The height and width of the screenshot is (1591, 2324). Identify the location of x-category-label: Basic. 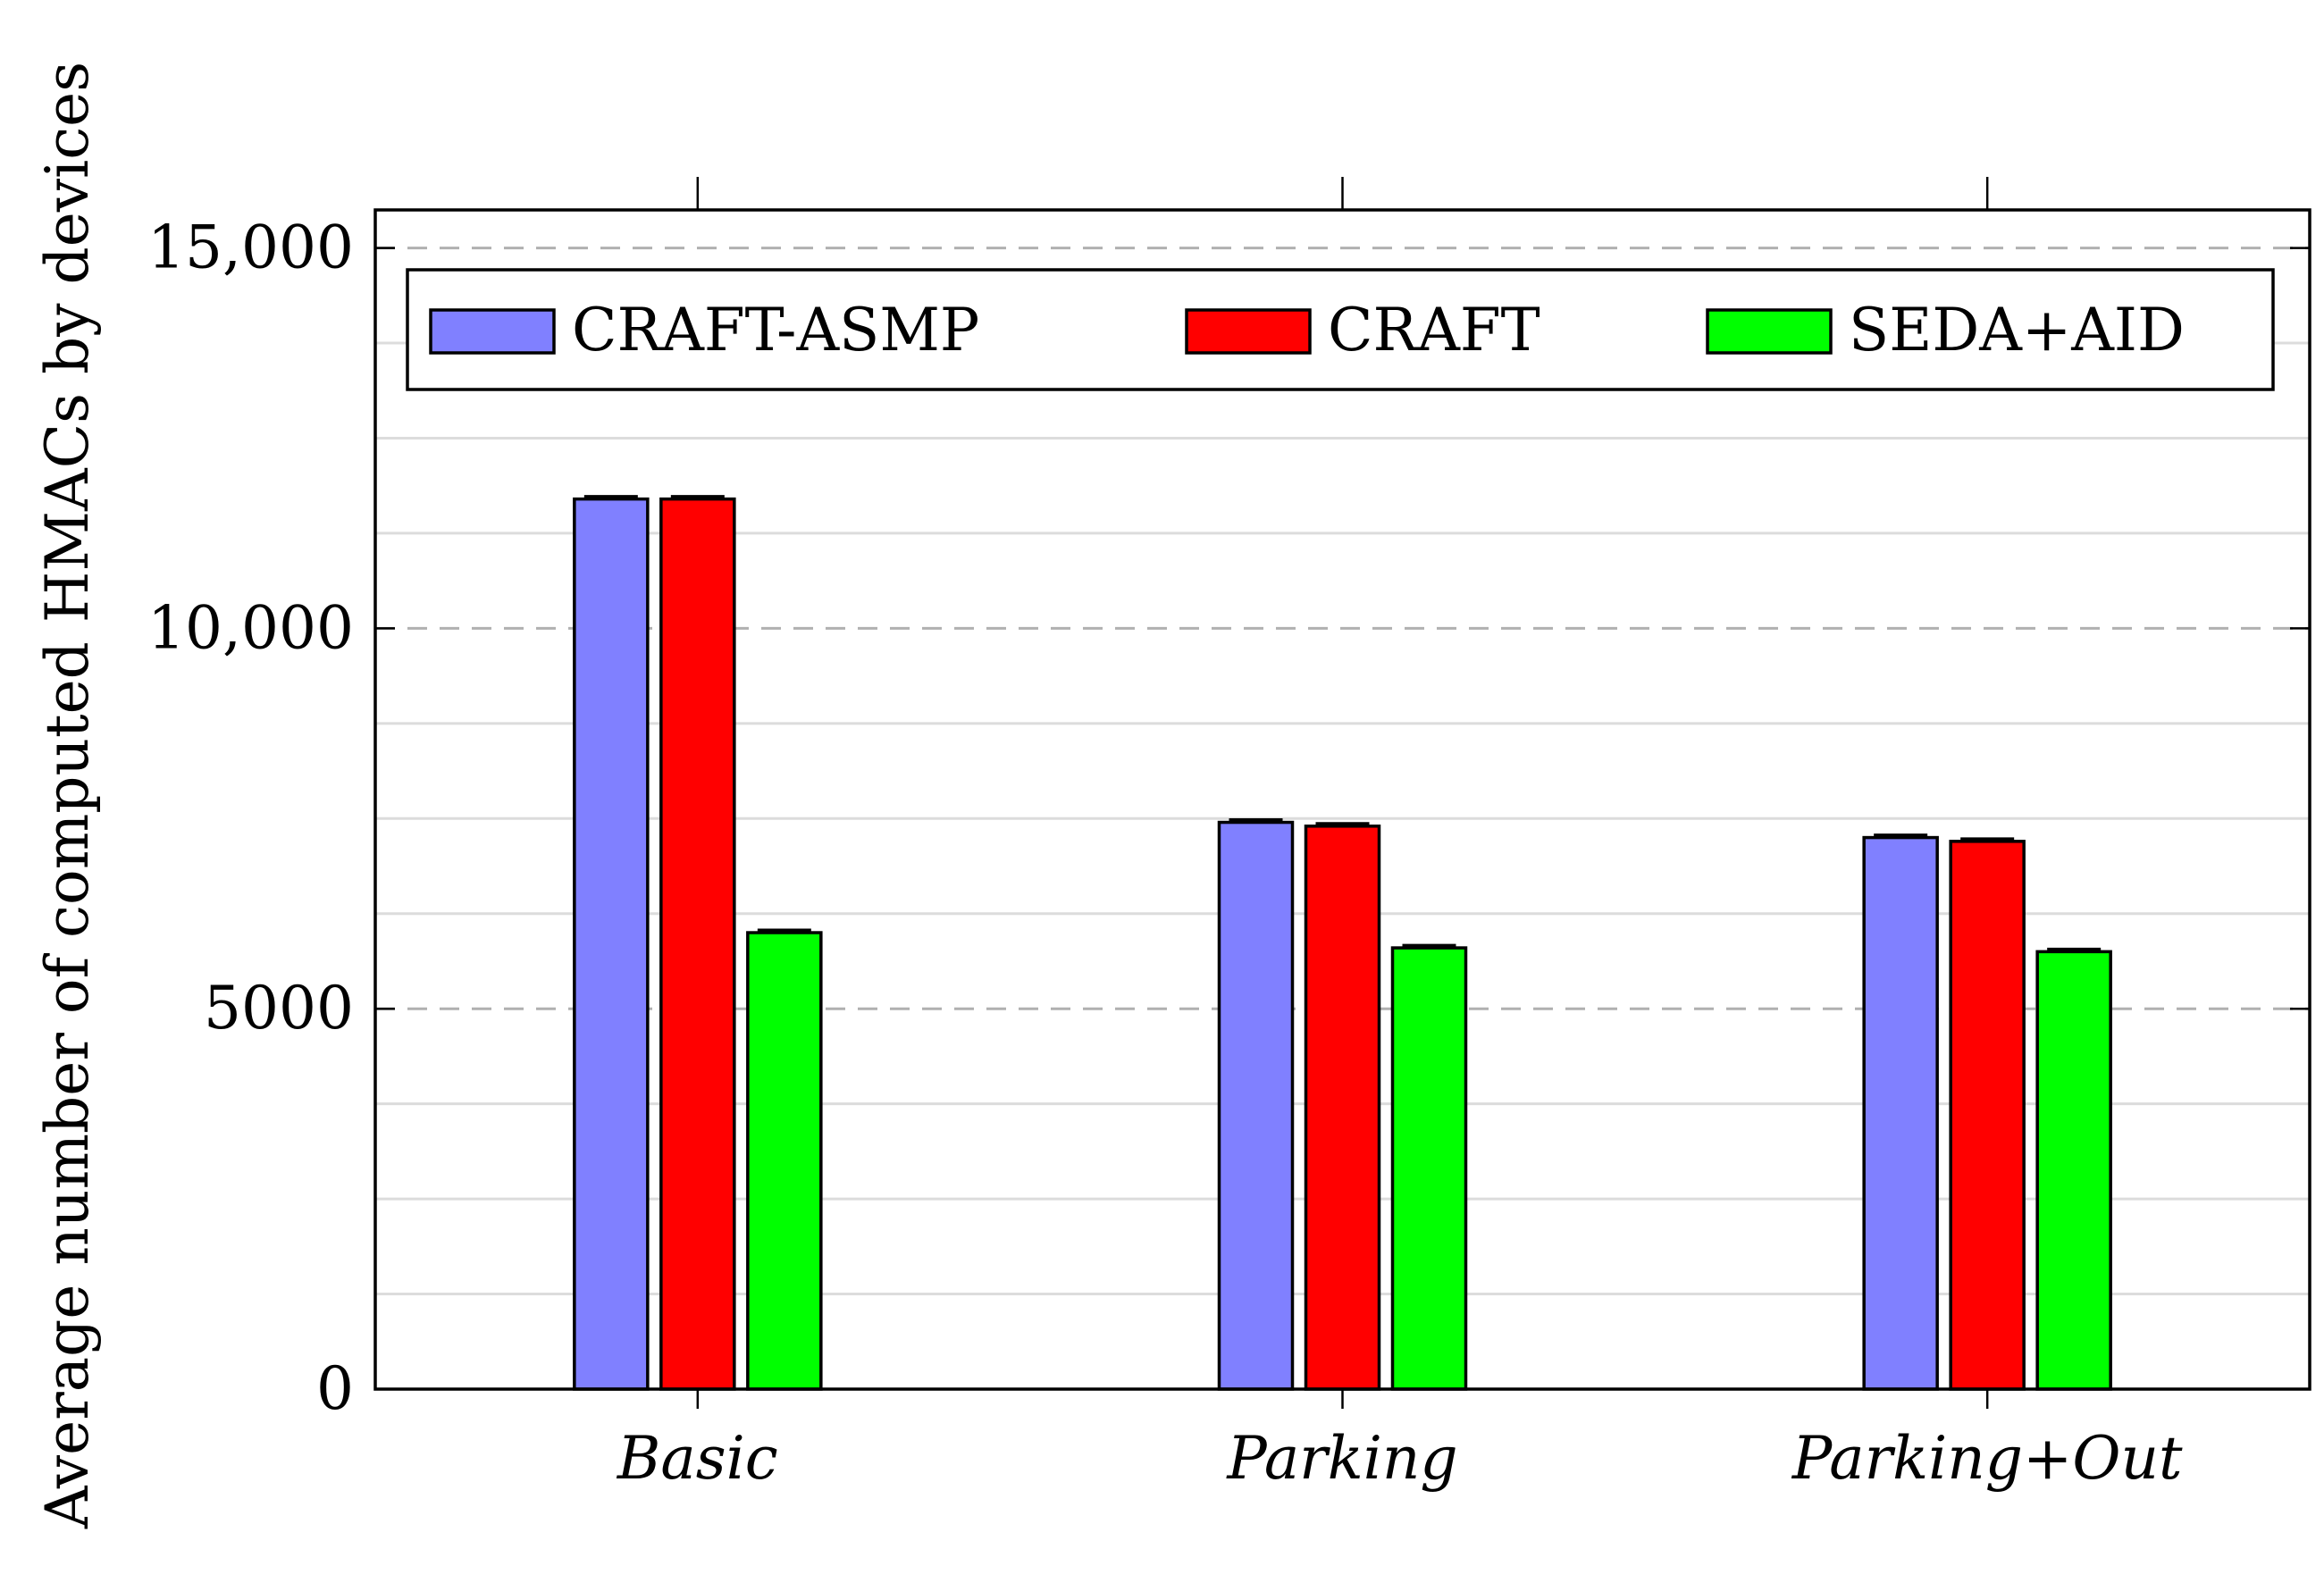
(697, 1458).